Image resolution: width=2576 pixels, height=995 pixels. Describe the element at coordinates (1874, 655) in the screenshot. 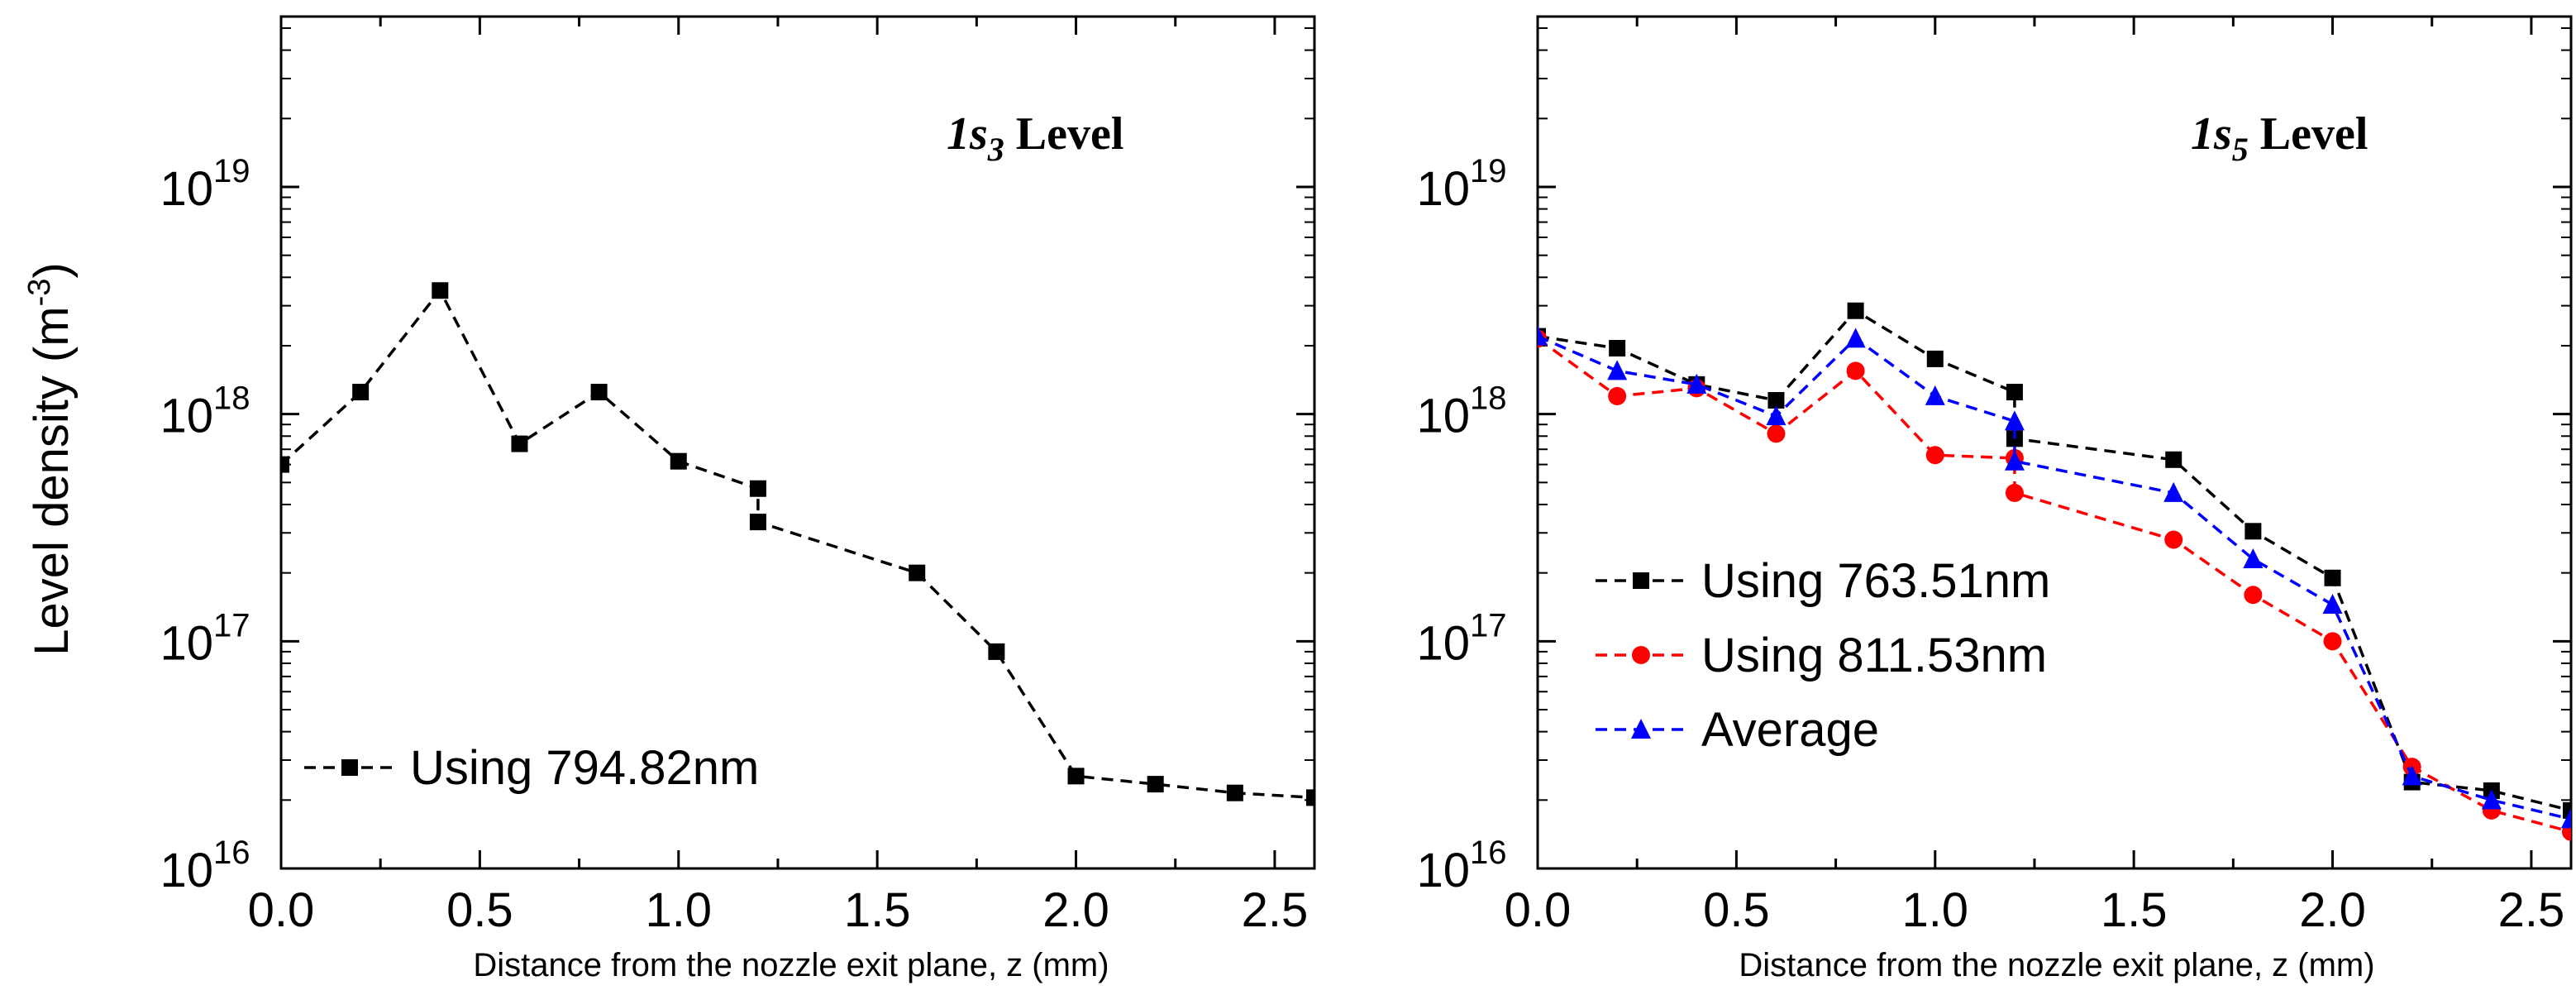

I see `legend-label: Using 811.53nm` at that location.